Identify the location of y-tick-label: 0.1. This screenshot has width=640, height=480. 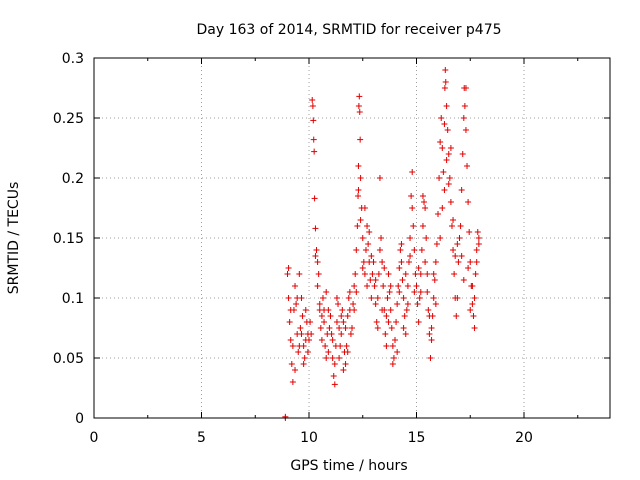
(73, 299).